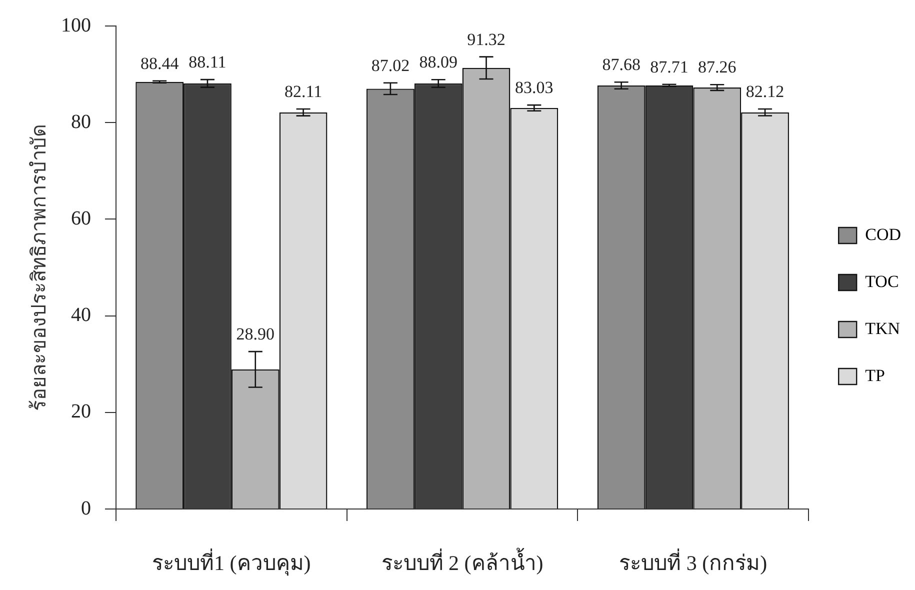 The image size is (915, 590). What do you see at coordinates (882, 328) in the screenshot?
I see `legend-label: TKN` at bounding box center [882, 328].